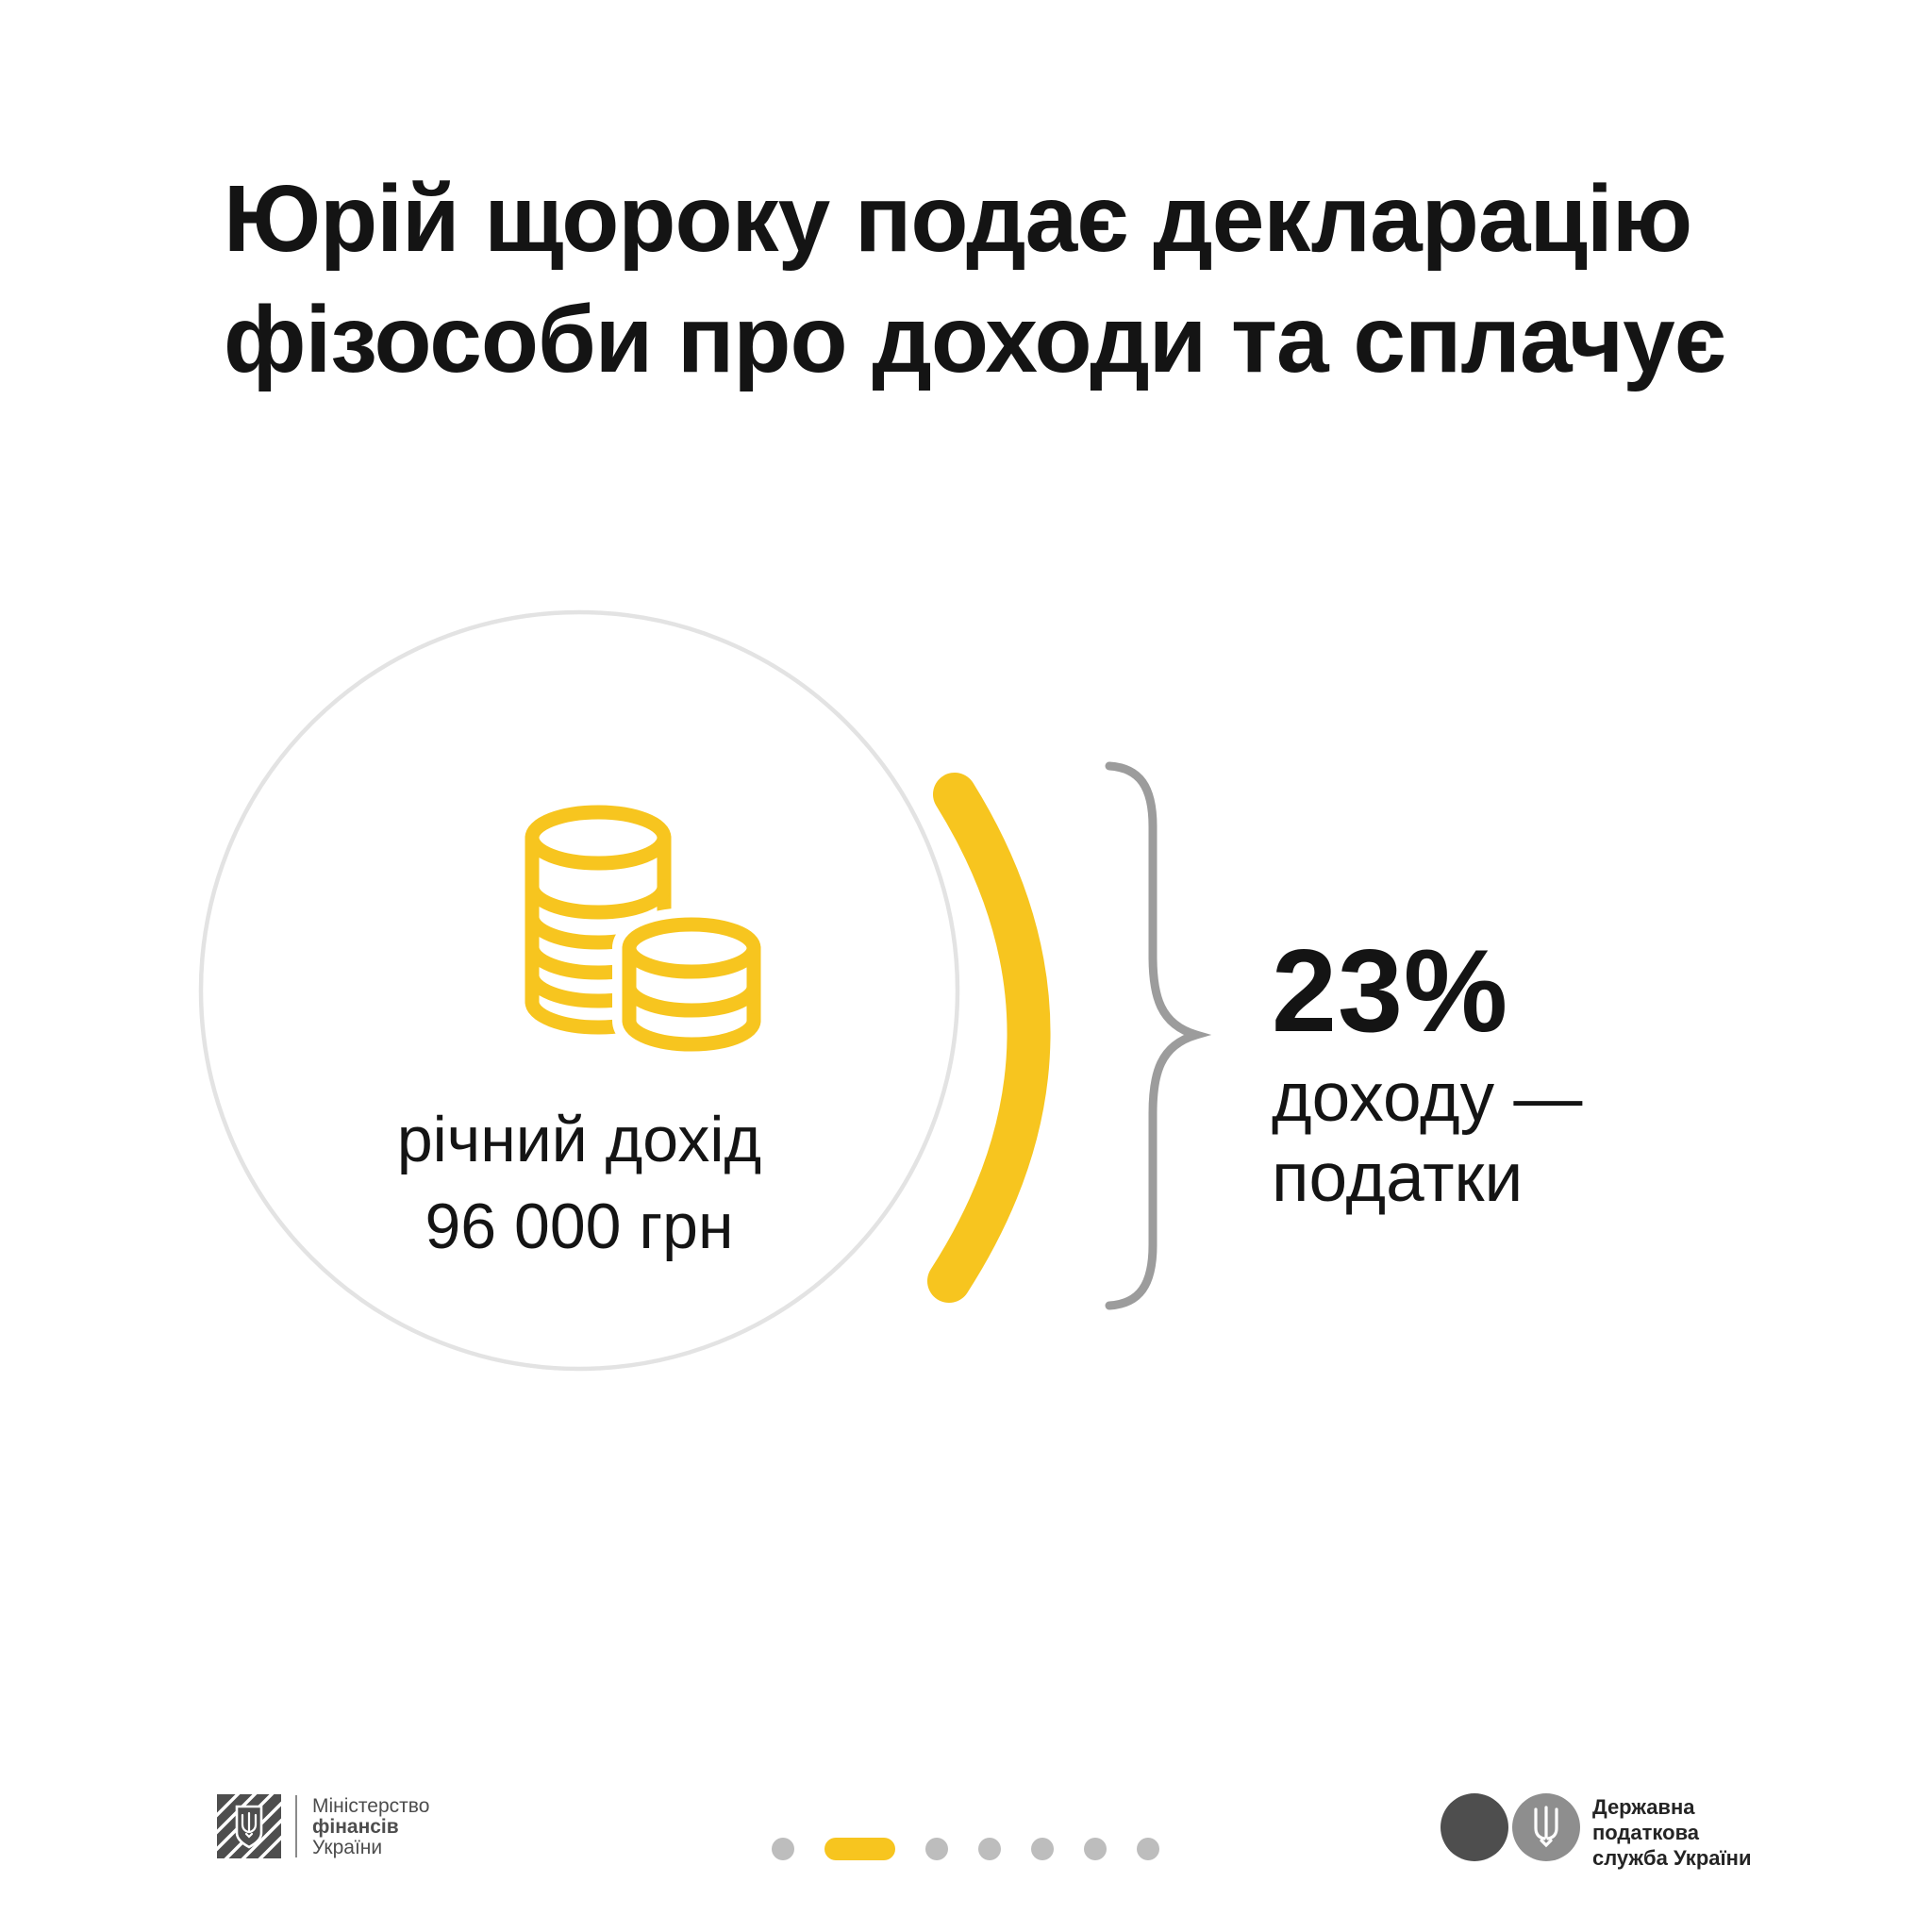 Image resolution: width=1932 pixels, height=1932 pixels. What do you see at coordinates (958, 219) in the screenshot?
I see `title-line-1: Юрій щороку подає декларацію` at bounding box center [958, 219].